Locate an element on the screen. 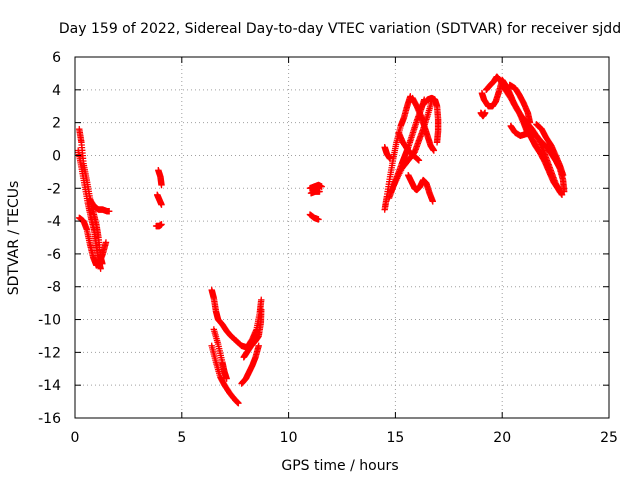 The height and width of the screenshot is (480, 640). x-tick-label: 20 is located at coordinates (502, 438).